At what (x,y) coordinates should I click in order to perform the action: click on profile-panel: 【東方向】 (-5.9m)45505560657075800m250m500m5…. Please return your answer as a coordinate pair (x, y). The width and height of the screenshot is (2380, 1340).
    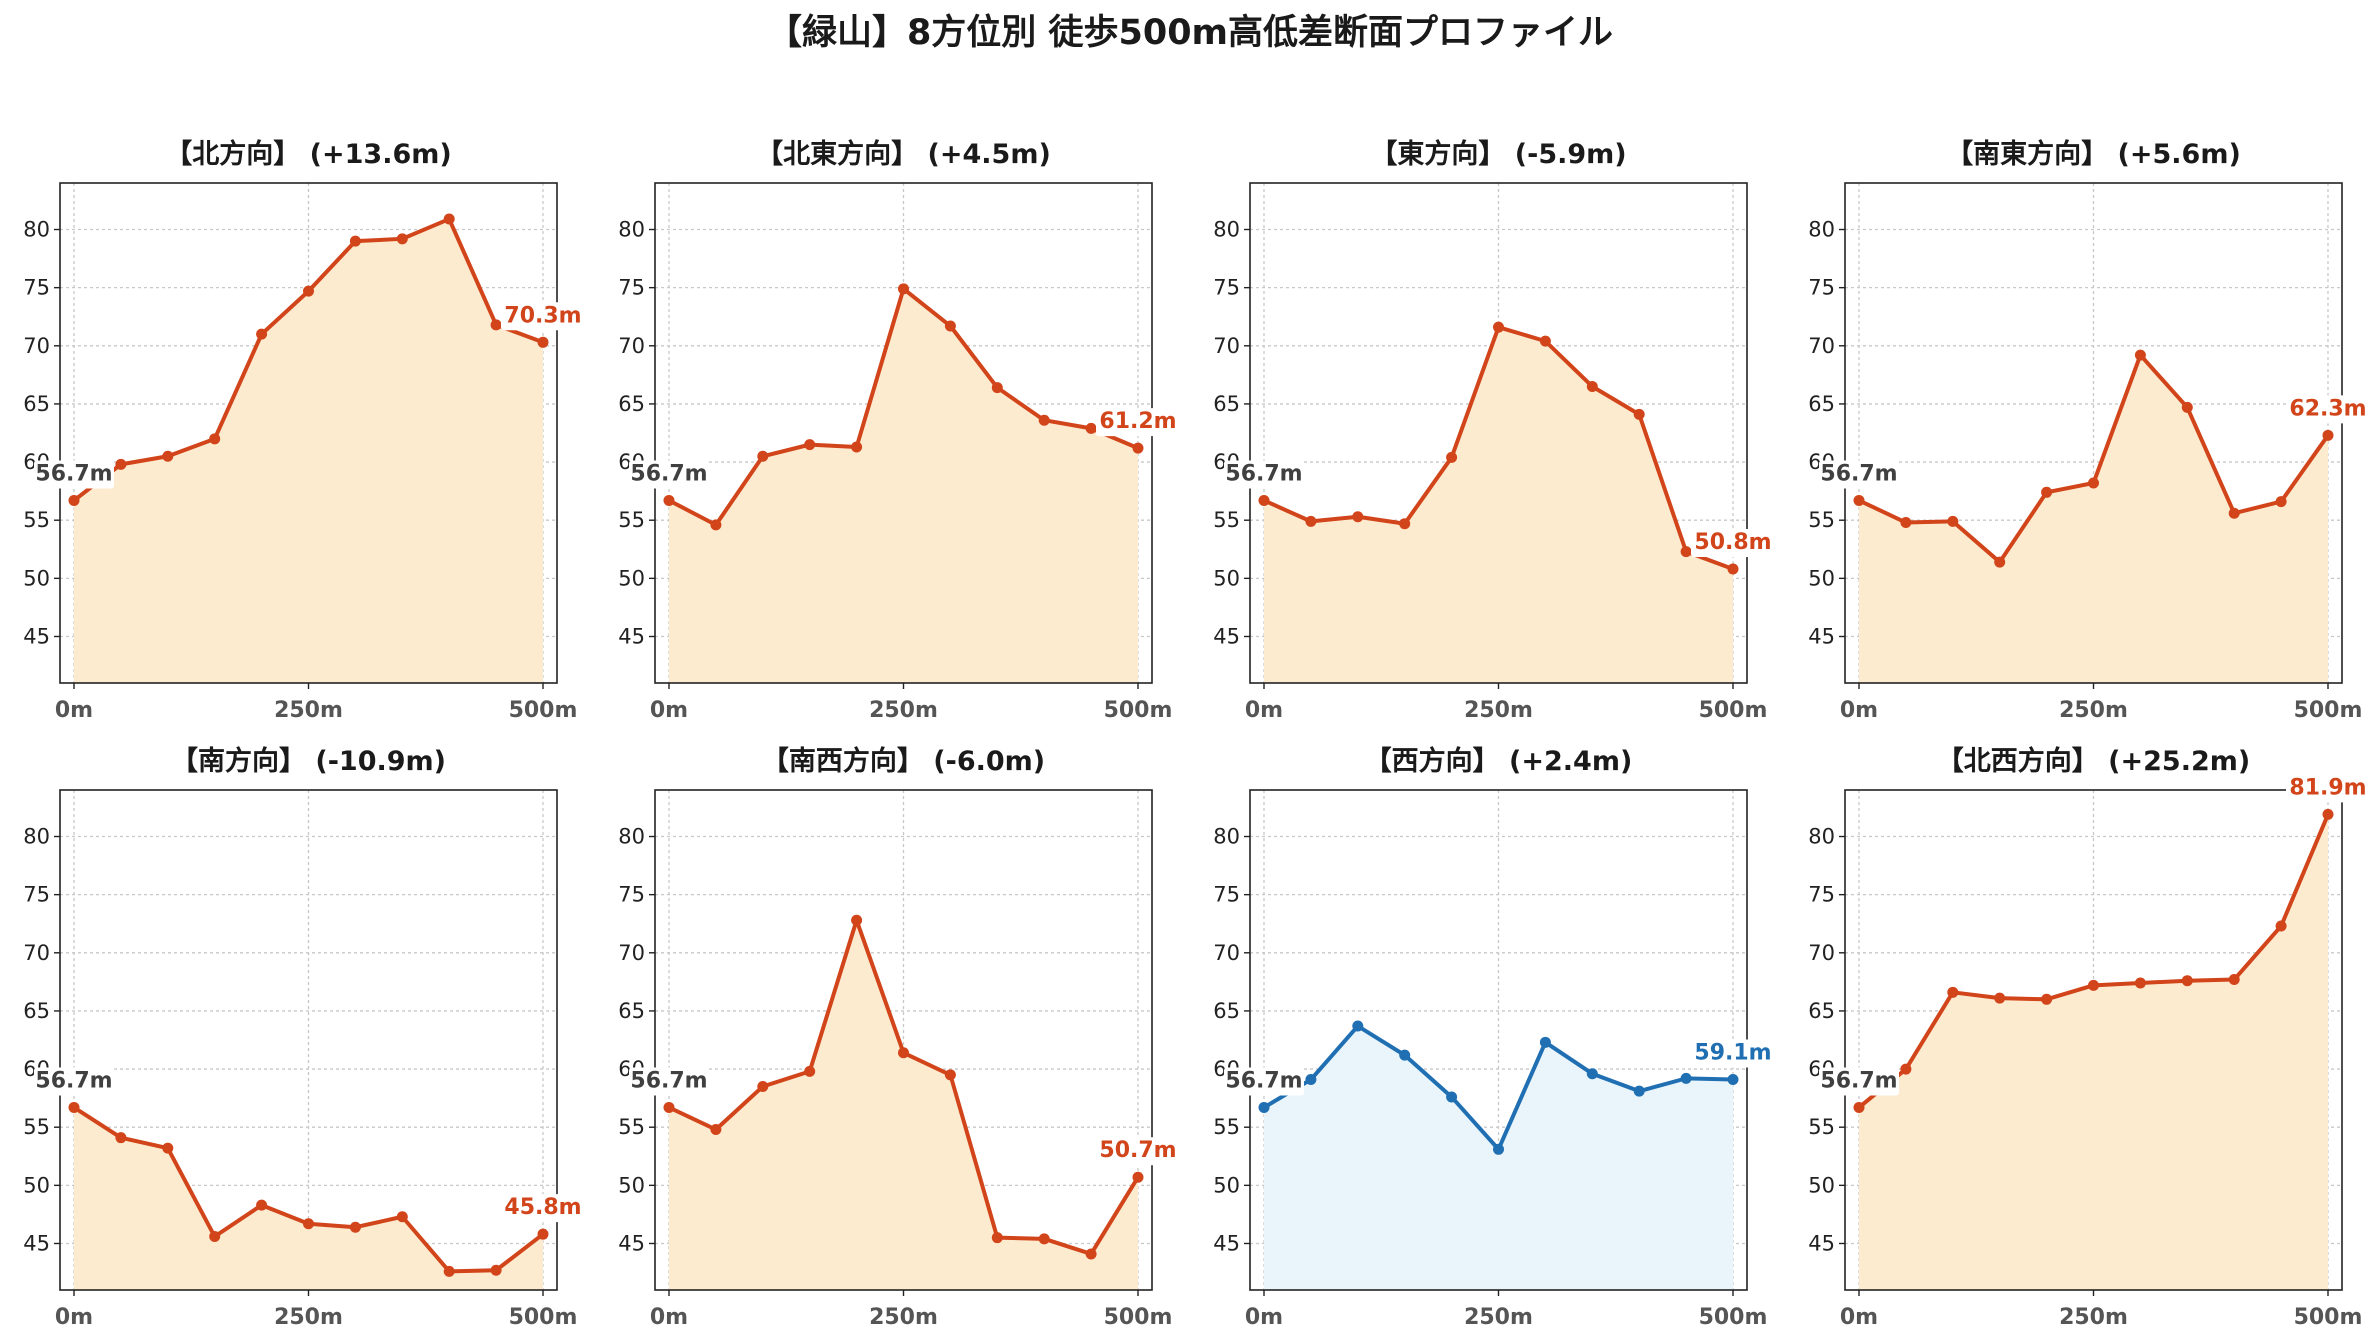
    Looking at the image, I should click on (1494, 430).